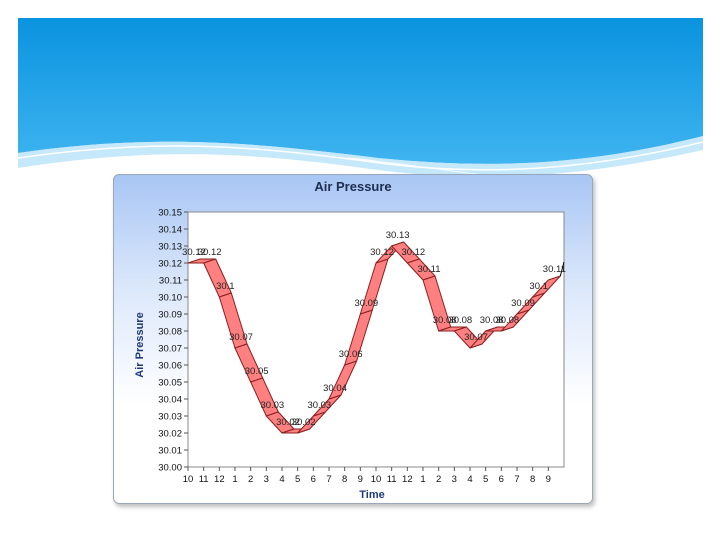  Describe the element at coordinates (335, 388) in the screenshot. I see `data-label: 30.04` at that location.